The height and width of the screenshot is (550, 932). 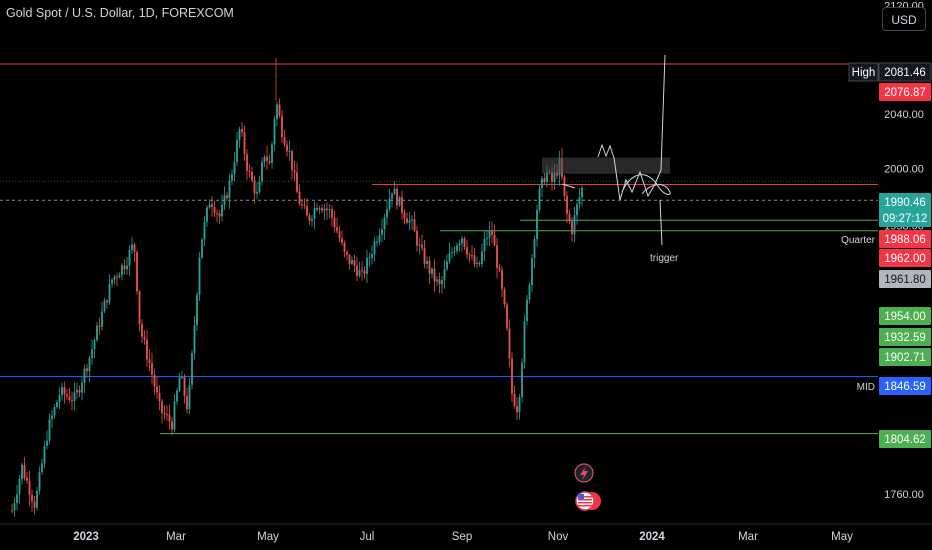 What do you see at coordinates (581, 496) in the screenshot?
I see `flag-canton` at bounding box center [581, 496].